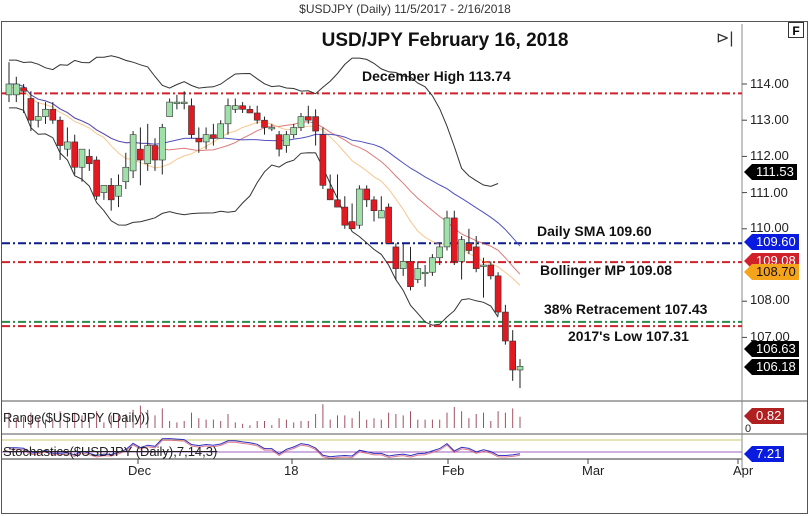  I want to click on badge-stochastics: 7.21, so click(764, 454).